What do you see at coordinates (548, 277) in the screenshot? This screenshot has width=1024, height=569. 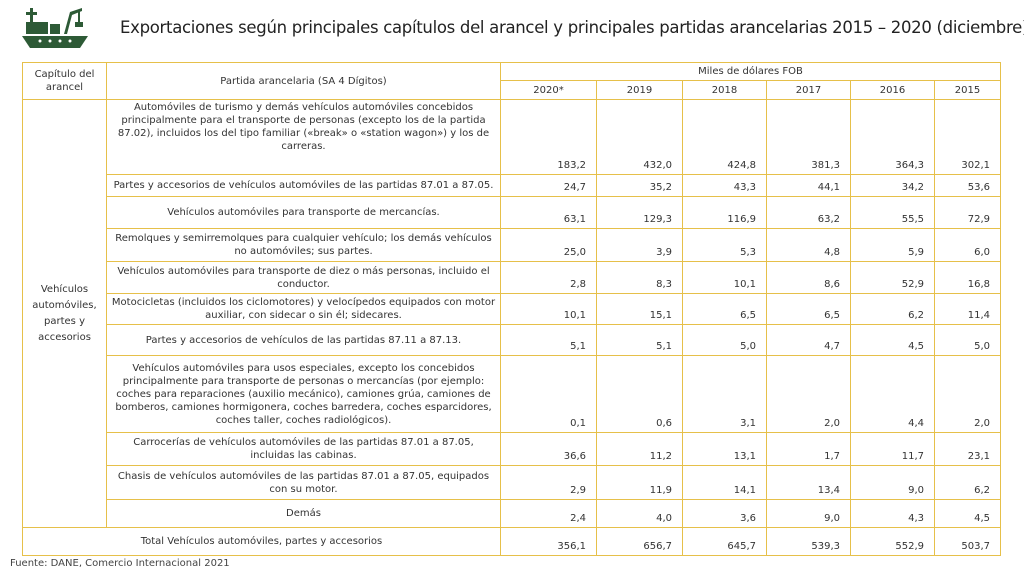 I see `value-cell: 2,8` at bounding box center [548, 277].